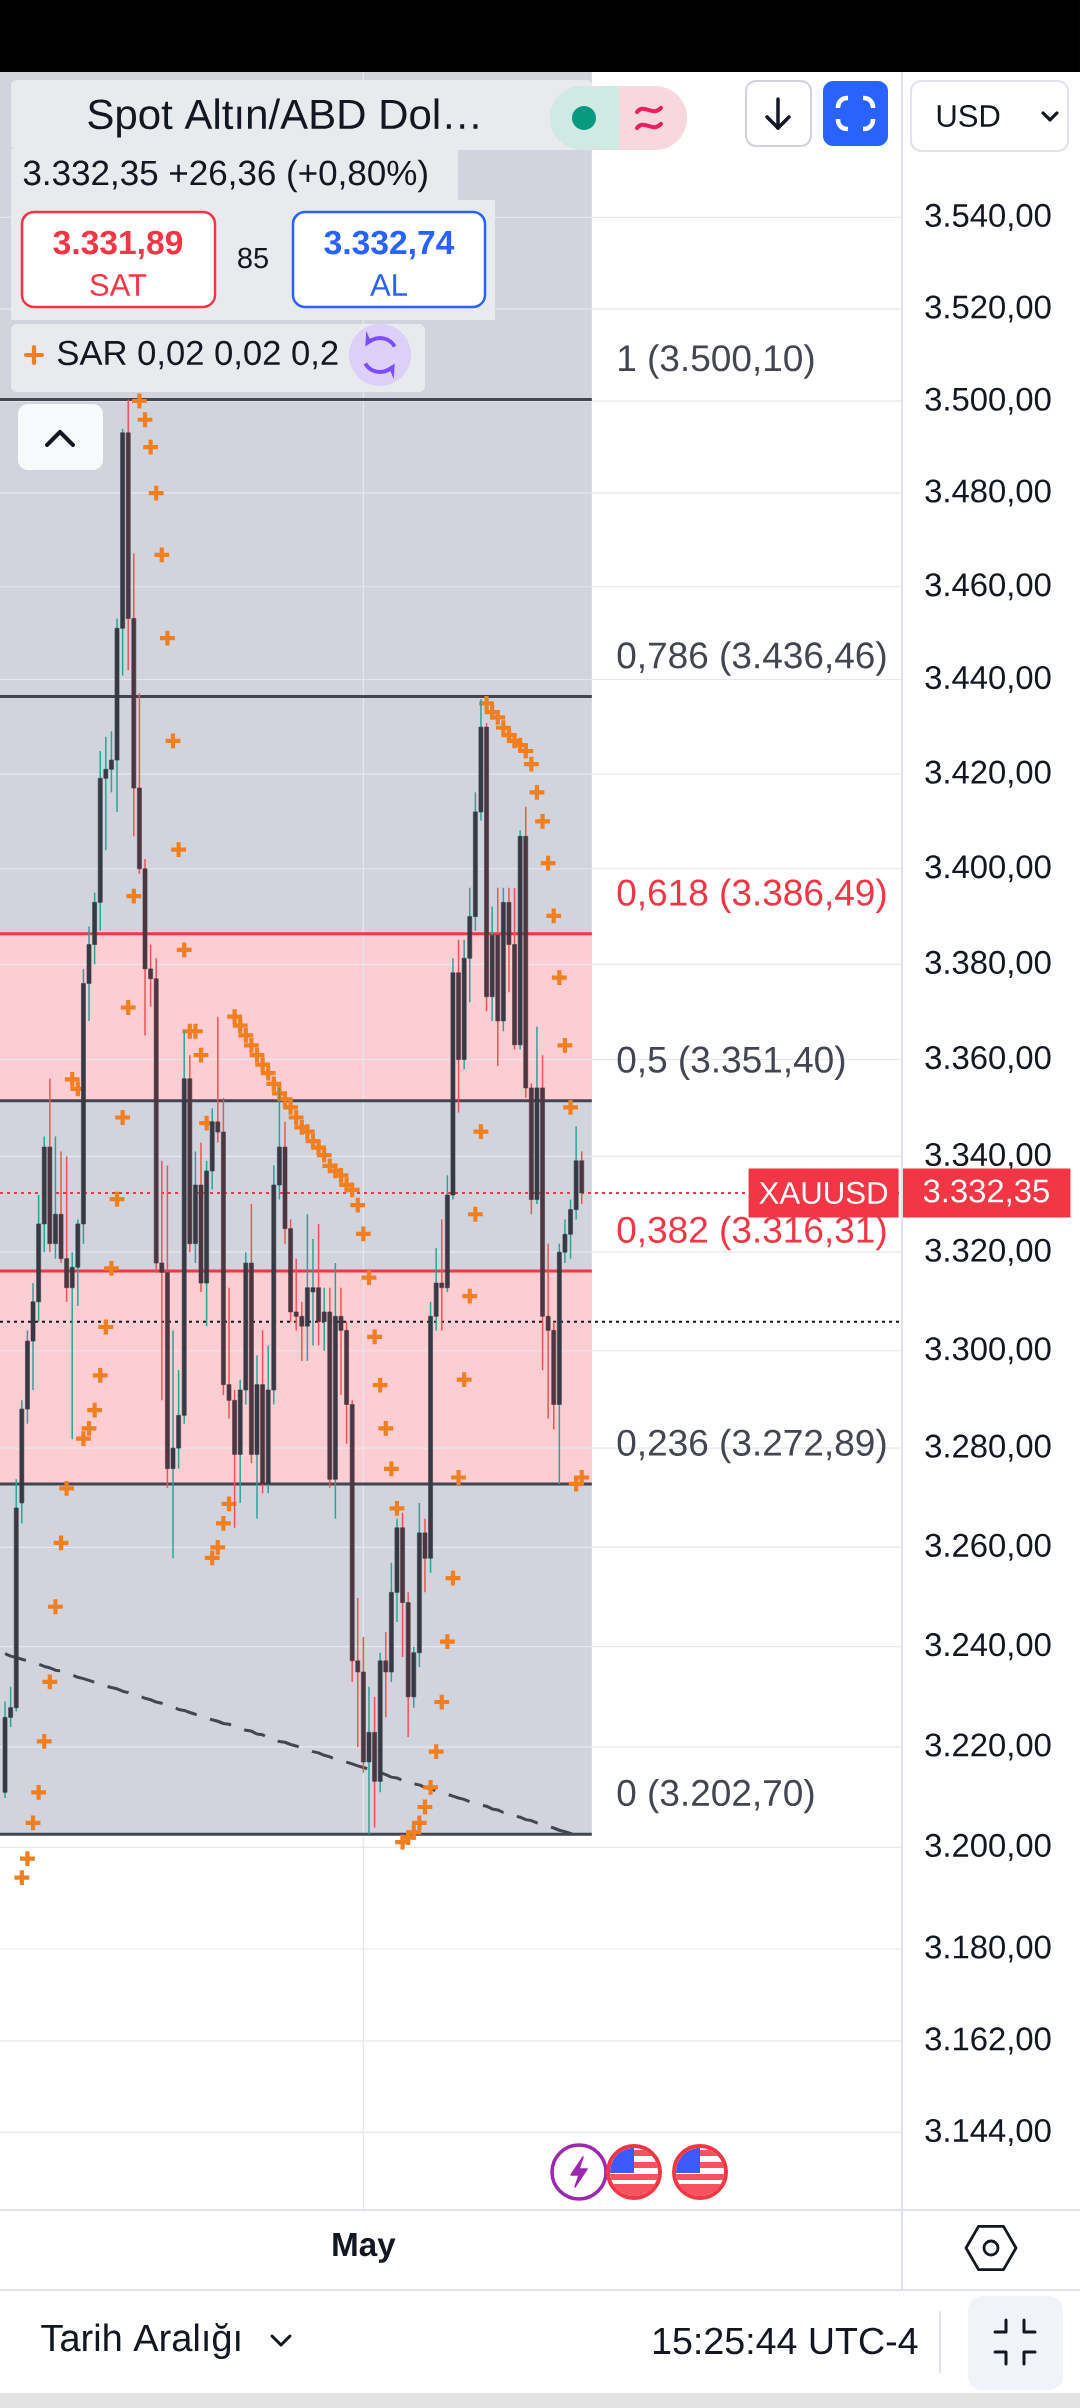 Image resolution: width=1080 pixels, height=2408 pixels. What do you see at coordinates (988, 1059) in the screenshot?
I see `y-tick-label: 3.360,00` at bounding box center [988, 1059].